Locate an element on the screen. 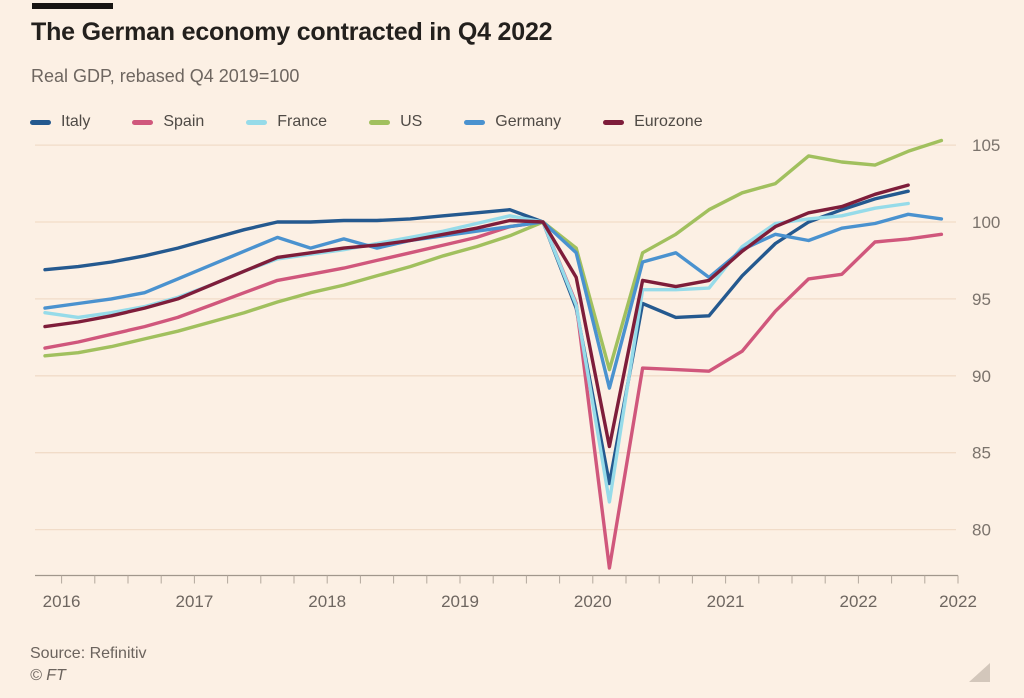 The width and height of the screenshot is (1024, 698). x-tick-label: 2021 is located at coordinates (726, 601).